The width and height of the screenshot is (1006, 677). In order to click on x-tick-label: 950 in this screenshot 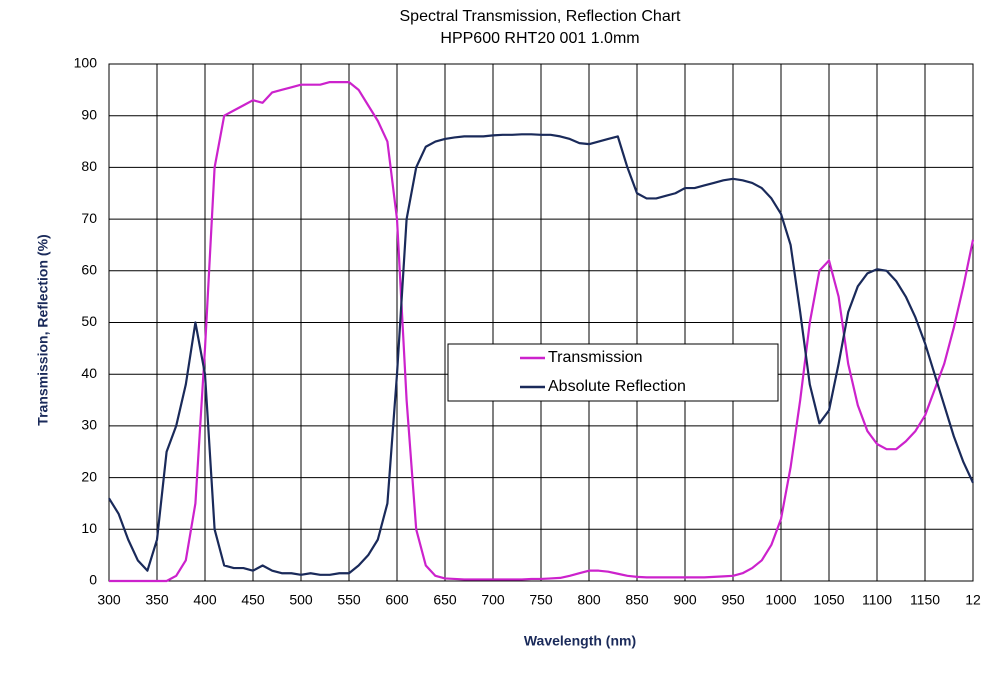, I will do `click(733, 600)`.